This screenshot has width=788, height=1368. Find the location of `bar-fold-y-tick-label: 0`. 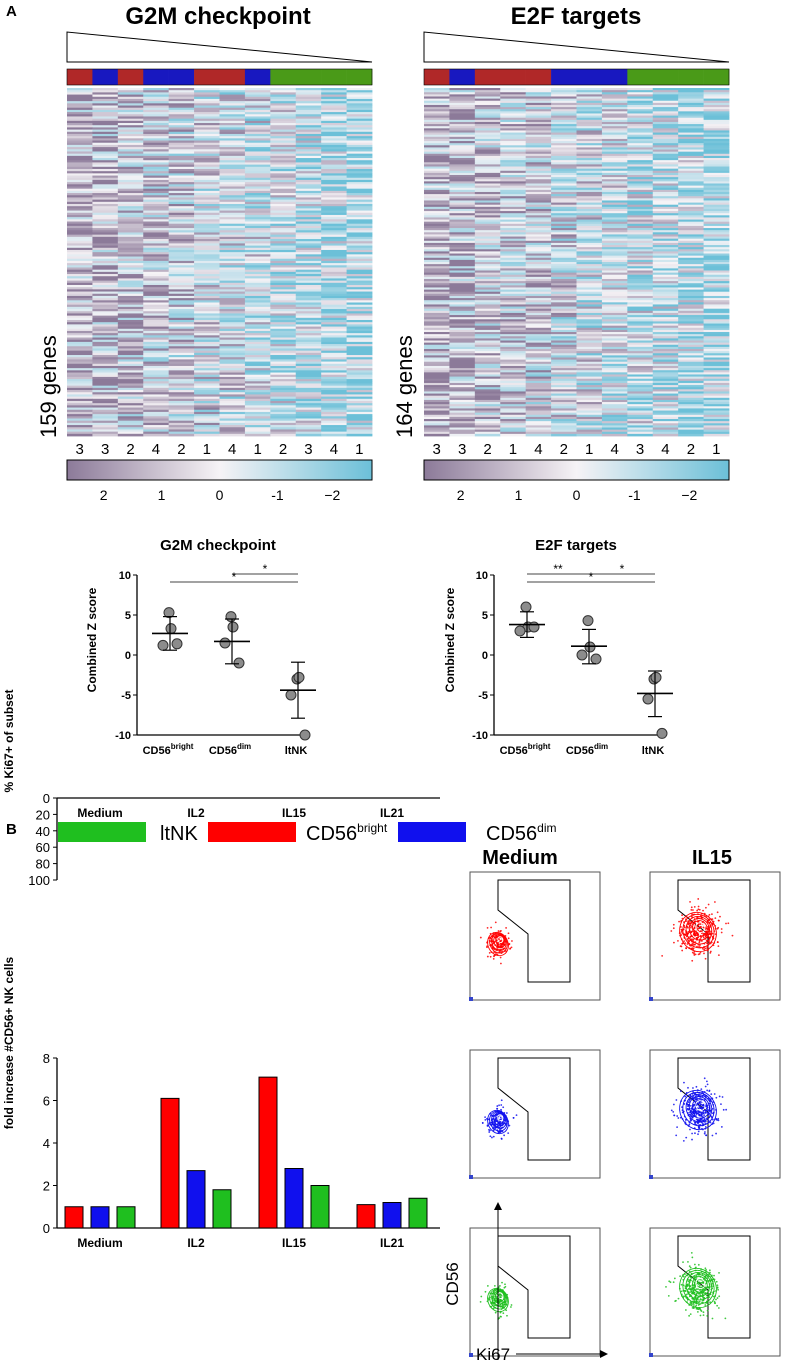

bar-fold-y-tick-label: 0 is located at coordinates (46, 1228).